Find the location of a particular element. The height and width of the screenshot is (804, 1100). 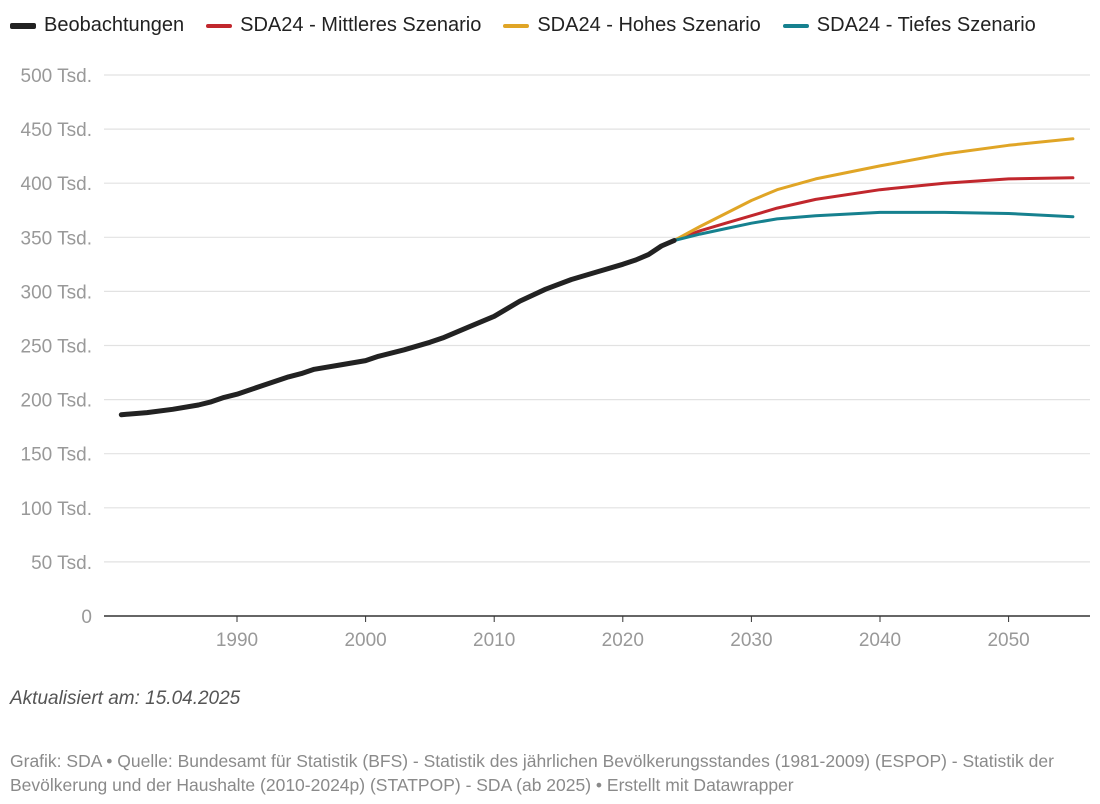

y-tick-label: 0 is located at coordinates (86, 617).